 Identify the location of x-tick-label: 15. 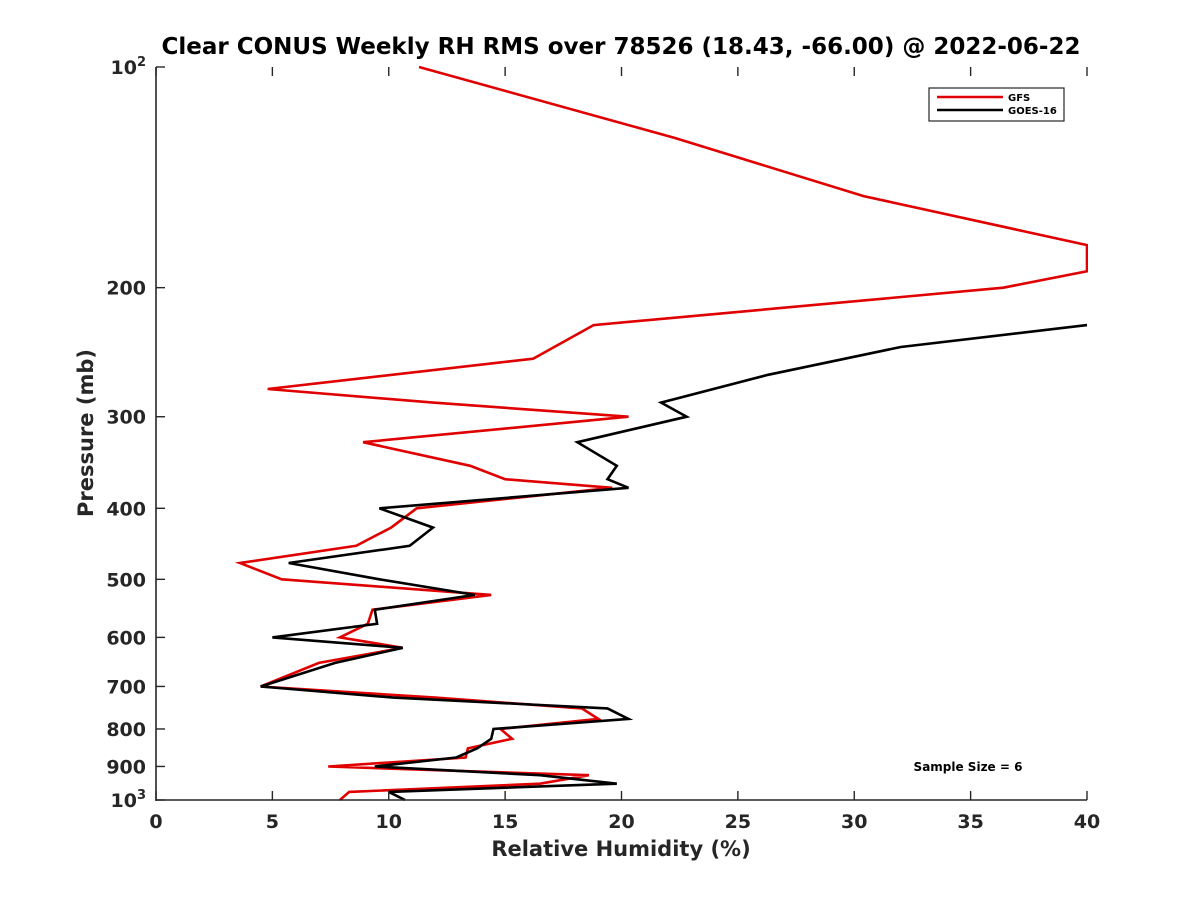
(505, 822).